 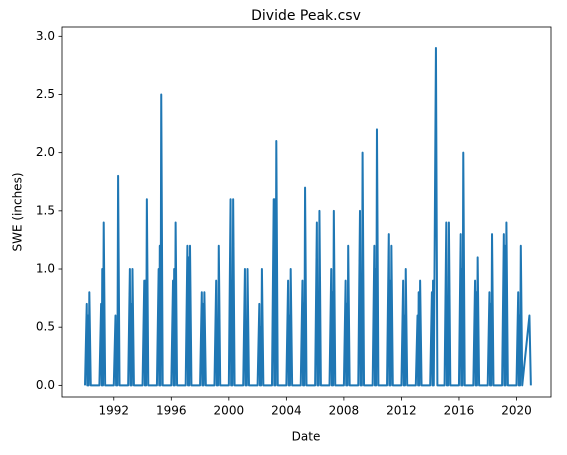 I want to click on y-tick-label: 1.0, so click(x=45, y=269).